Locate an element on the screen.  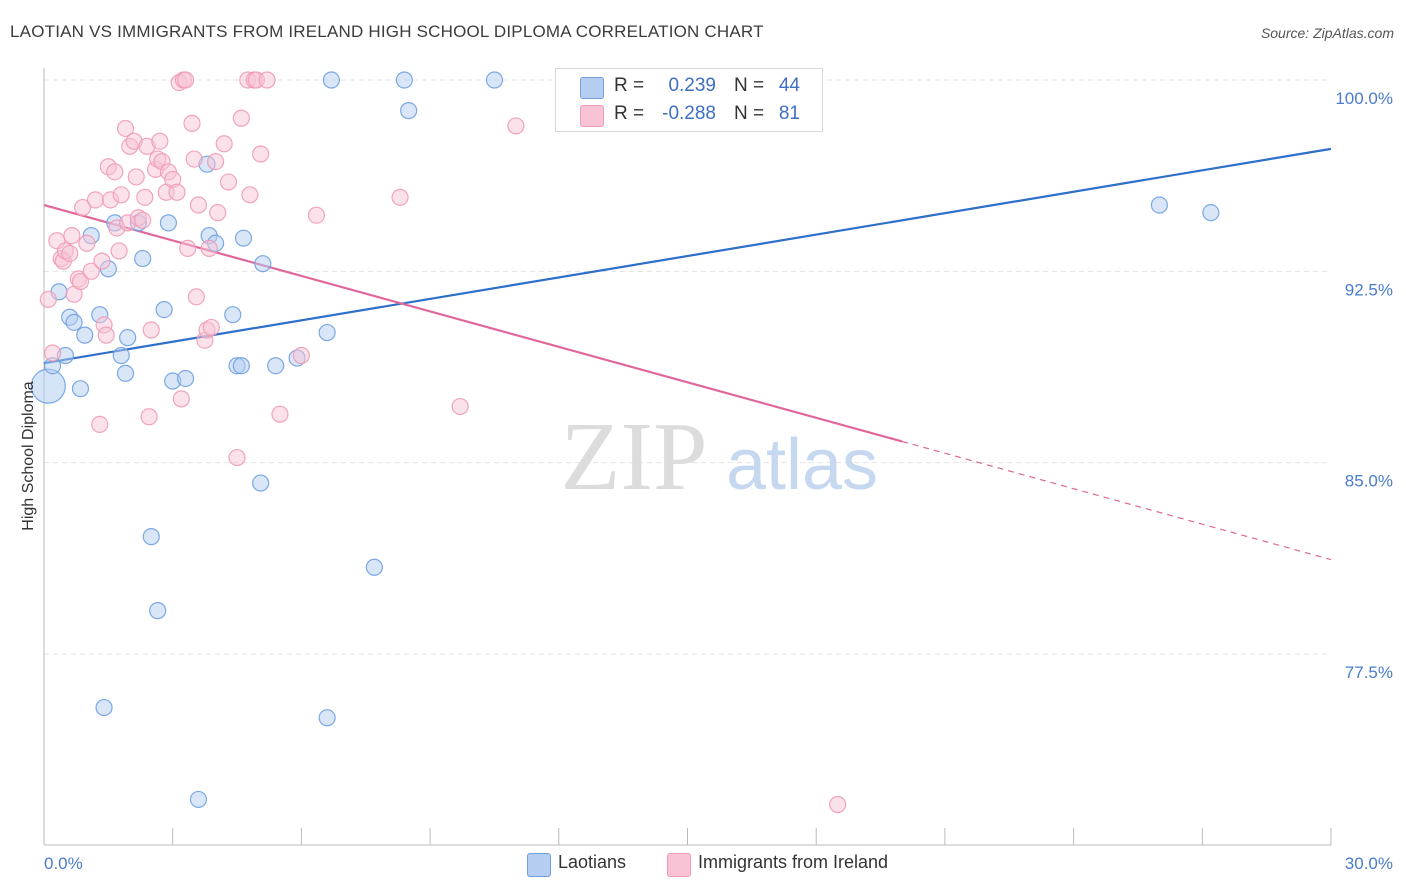
legend-row-ireland: R = -0.288 N = 81 is located at coordinates (689, 115).